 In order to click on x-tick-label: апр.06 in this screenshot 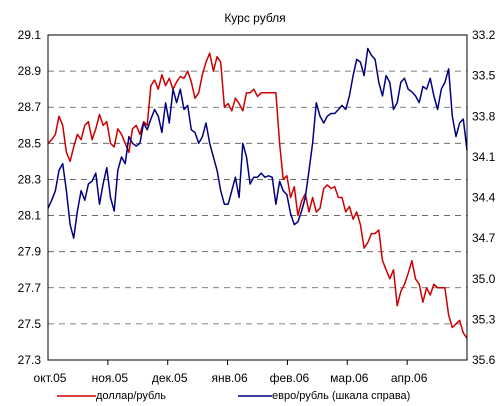, I will do `click(409, 378)`.